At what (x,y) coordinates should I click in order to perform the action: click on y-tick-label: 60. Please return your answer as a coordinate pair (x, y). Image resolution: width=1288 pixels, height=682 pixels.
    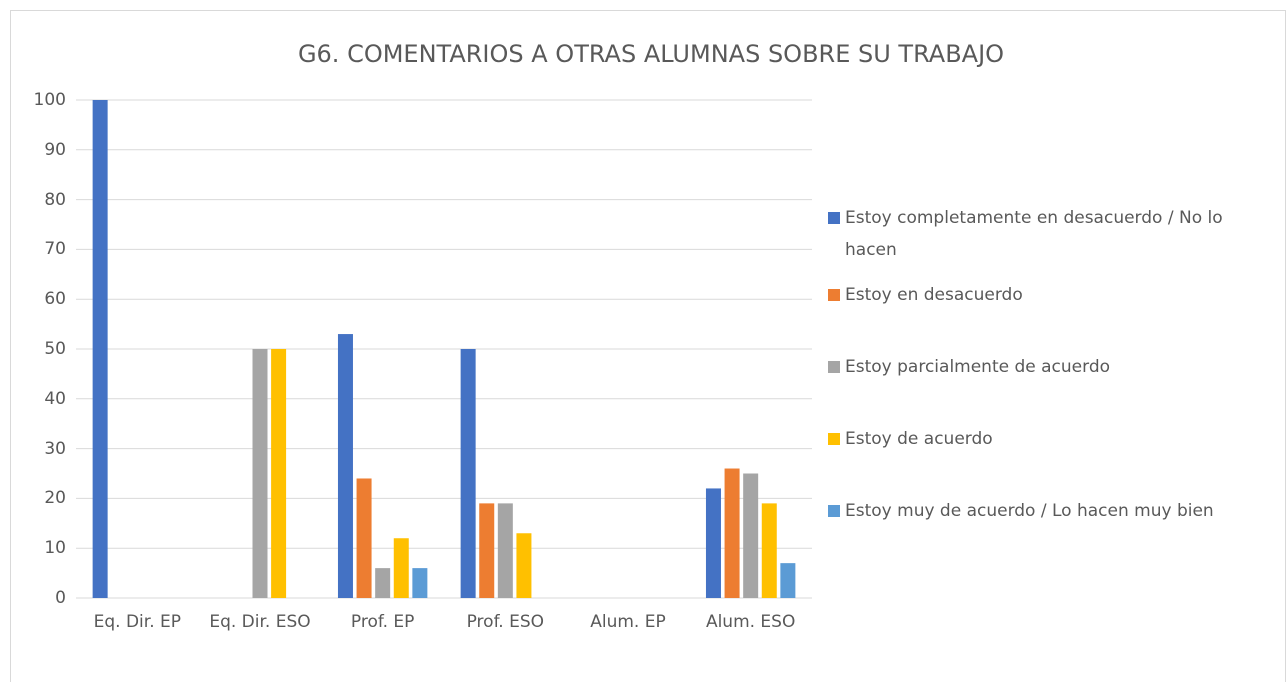
    Looking at the image, I should click on (55, 299).